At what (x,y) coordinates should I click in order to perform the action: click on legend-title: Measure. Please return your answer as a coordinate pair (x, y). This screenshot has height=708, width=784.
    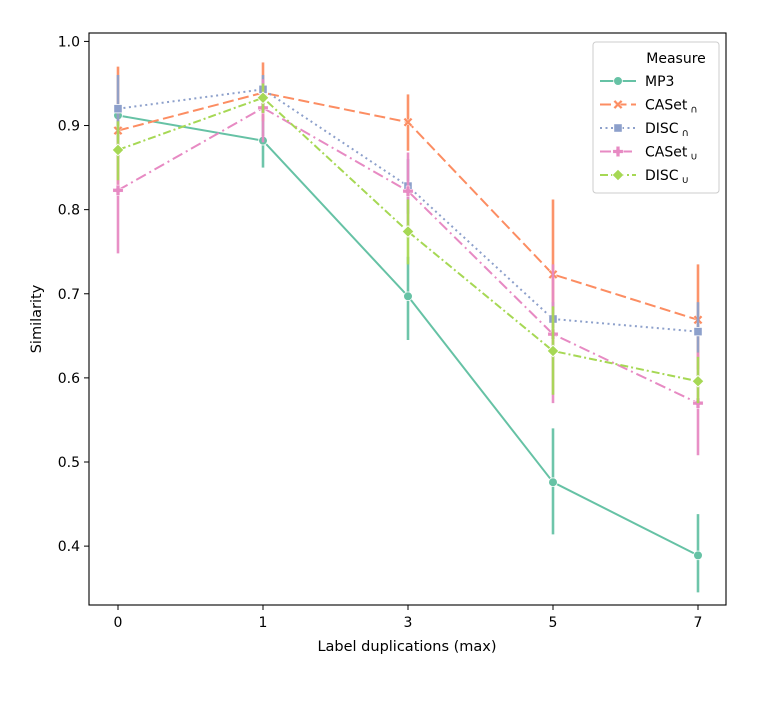
    Looking at the image, I should click on (676, 59).